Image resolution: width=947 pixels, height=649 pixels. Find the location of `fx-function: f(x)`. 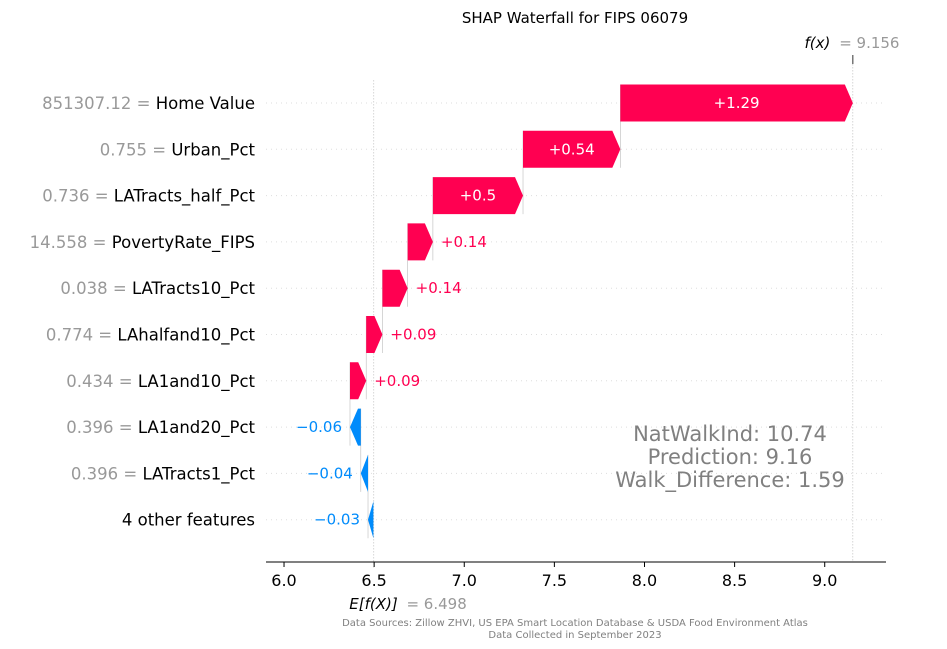

fx-function: f(x) is located at coordinates (818, 43).